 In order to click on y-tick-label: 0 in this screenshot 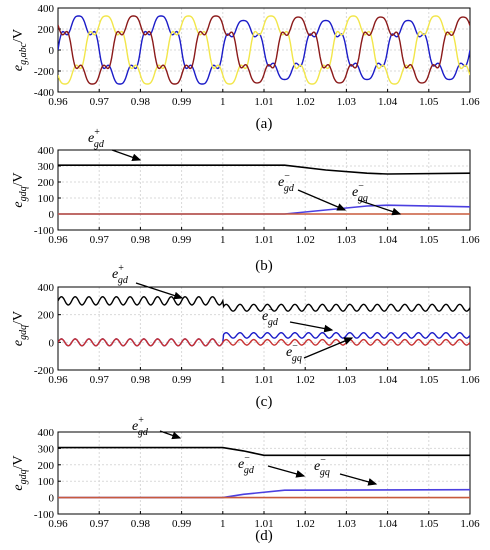, I will do `click(52, 215)`.